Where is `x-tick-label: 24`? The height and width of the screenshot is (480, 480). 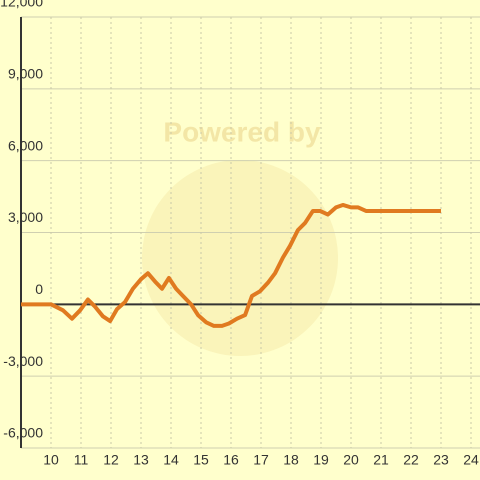 x-tick-label: 24 is located at coordinates (471, 460).